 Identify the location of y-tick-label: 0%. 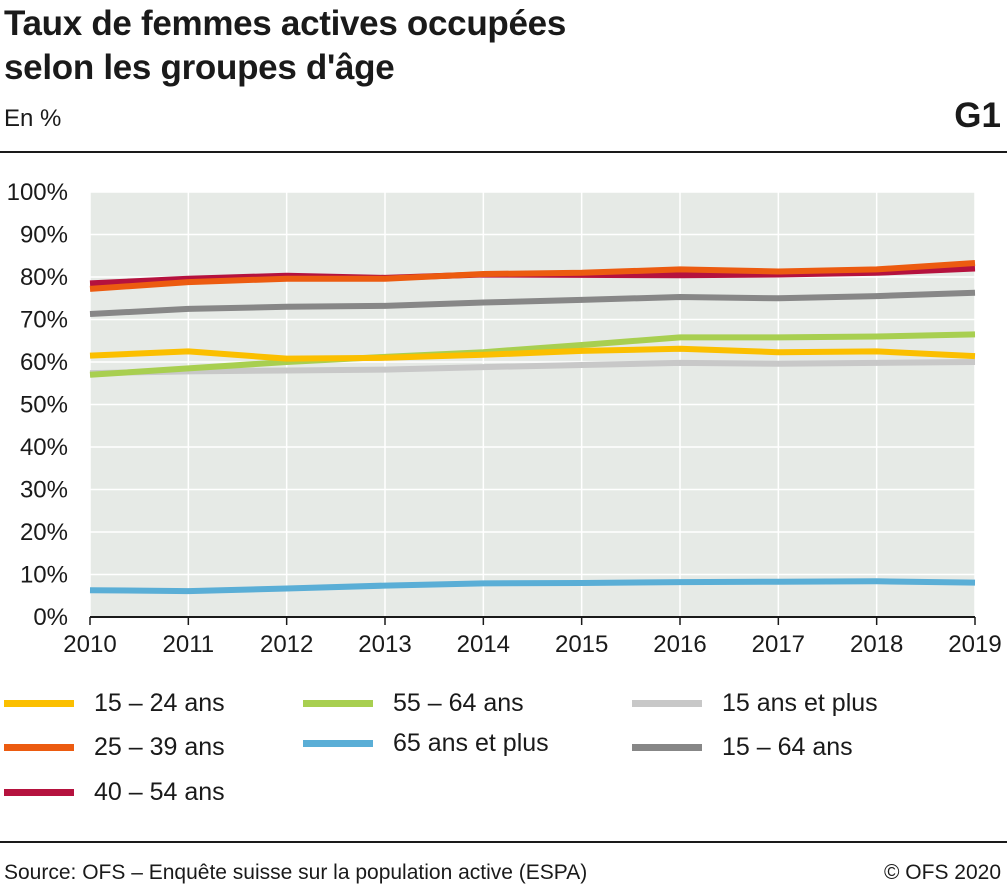
(50, 617).